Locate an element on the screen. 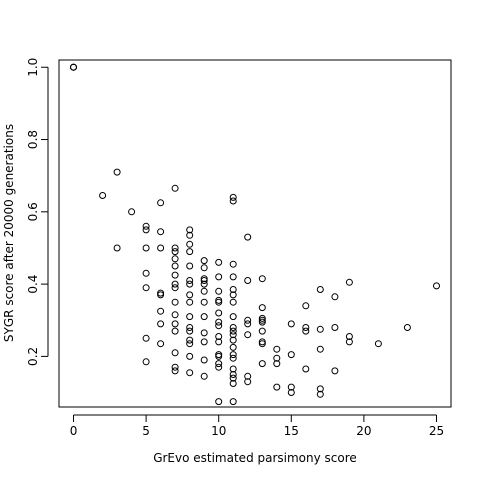 This screenshot has height=480, width=480. x-tick-label: 10 is located at coordinates (218, 431).